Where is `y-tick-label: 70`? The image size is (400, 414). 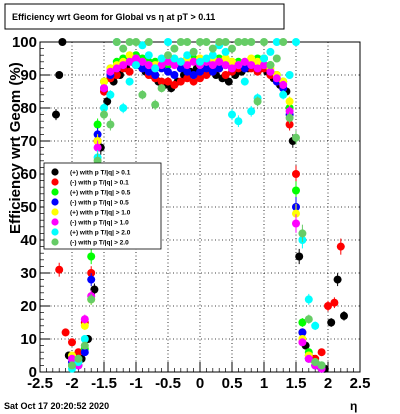
y-tick-label: 70 is located at coordinates (28, 141).